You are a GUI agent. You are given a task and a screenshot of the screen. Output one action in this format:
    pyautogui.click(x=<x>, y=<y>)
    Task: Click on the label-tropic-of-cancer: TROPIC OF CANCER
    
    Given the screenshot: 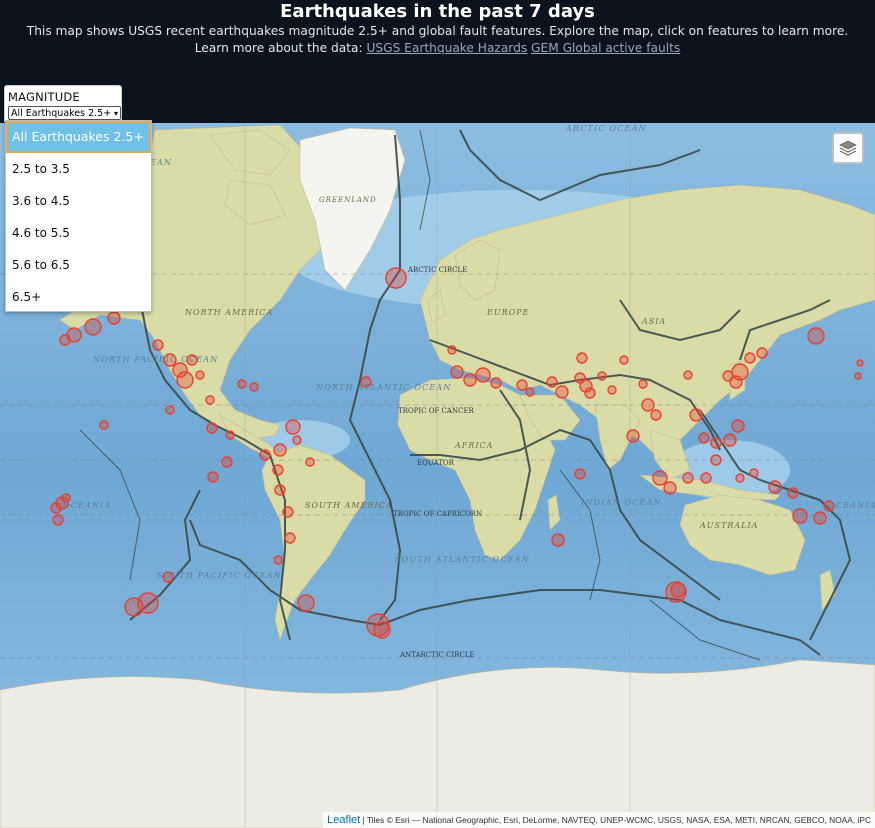 What is the action you would take?
    pyautogui.click(x=436, y=411)
    